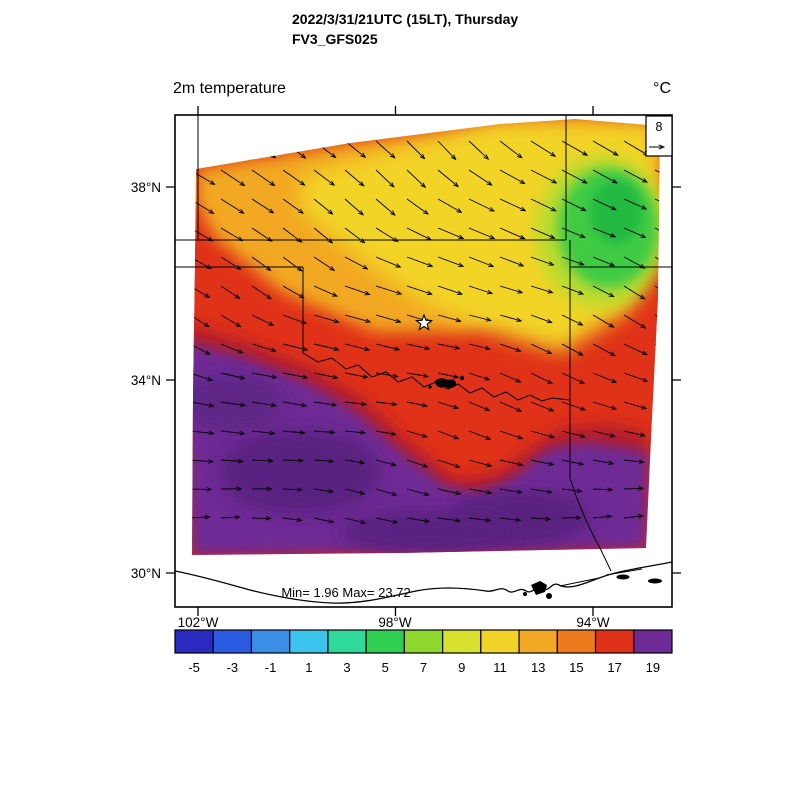 The image size is (800, 800). What do you see at coordinates (614, 667) in the screenshot?
I see `colorbar-tick-label: 17` at bounding box center [614, 667].